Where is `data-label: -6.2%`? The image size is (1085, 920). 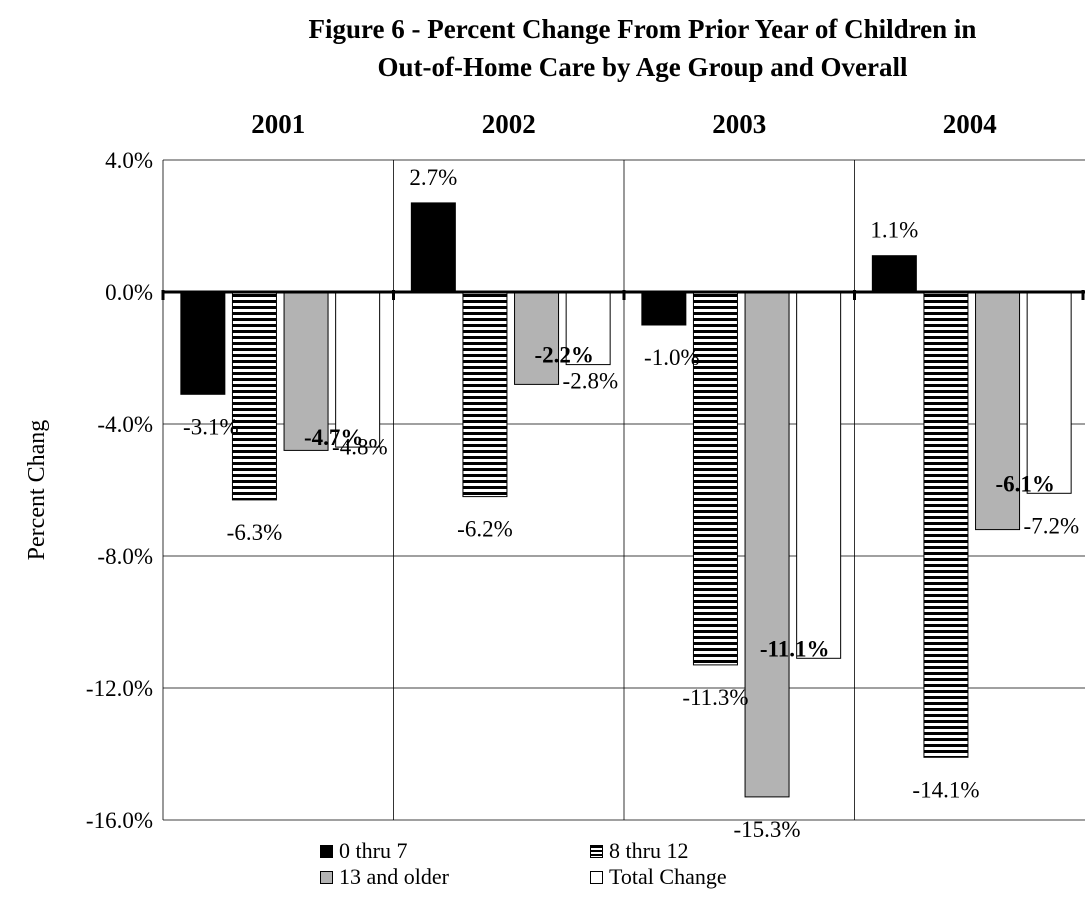
data-label: -6.2% is located at coordinates (485, 529).